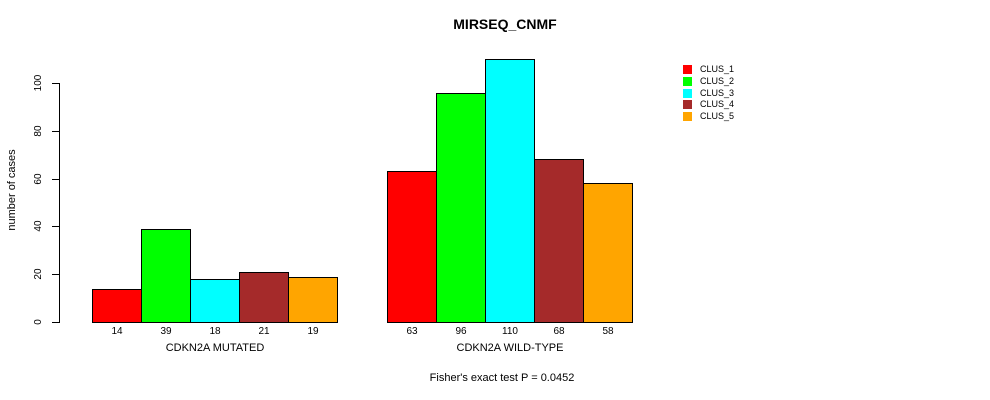 This screenshot has width=990, height=400. I want to click on group-label-2: CDKN2A WILD-TYPE, so click(510, 348).